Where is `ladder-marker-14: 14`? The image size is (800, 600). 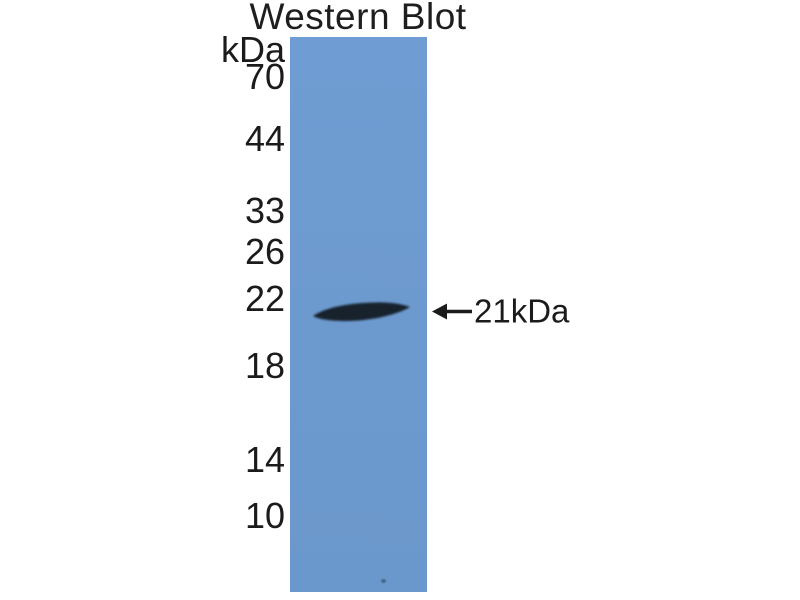 ladder-marker-14: 14 is located at coordinates (264, 459).